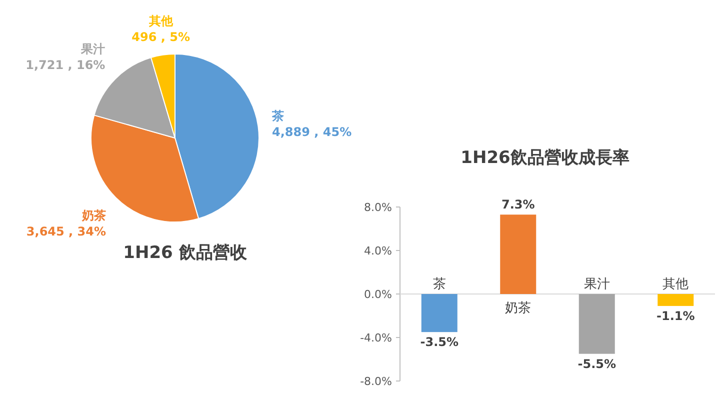 This screenshot has width=720, height=394. What do you see at coordinates (518, 205) in the screenshot?
I see `data-label: 7.3%` at bounding box center [518, 205].